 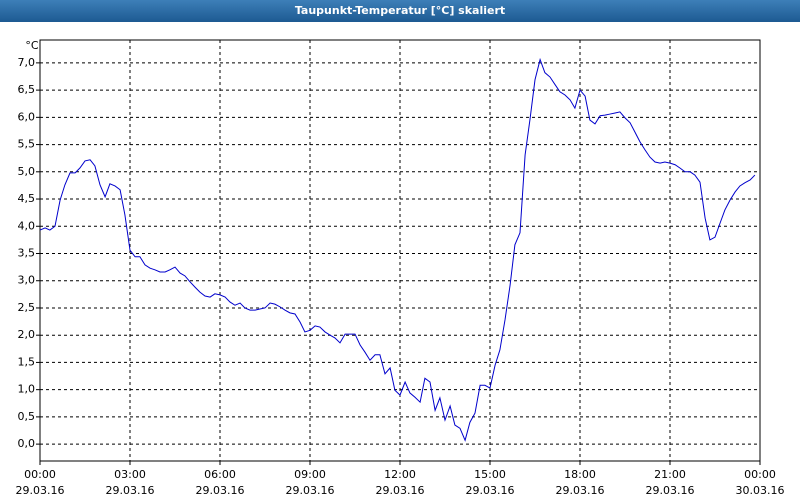 I want to click on x-tick-label: 03:00, so click(x=130, y=474).